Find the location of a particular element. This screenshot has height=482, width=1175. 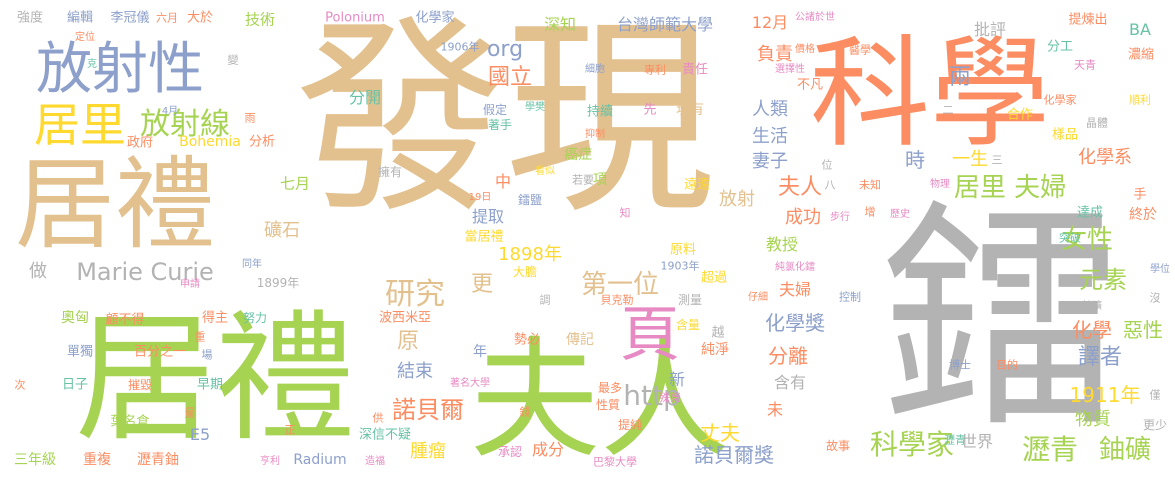

word-y1899: 1899年 is located at coordinates (278, 283).